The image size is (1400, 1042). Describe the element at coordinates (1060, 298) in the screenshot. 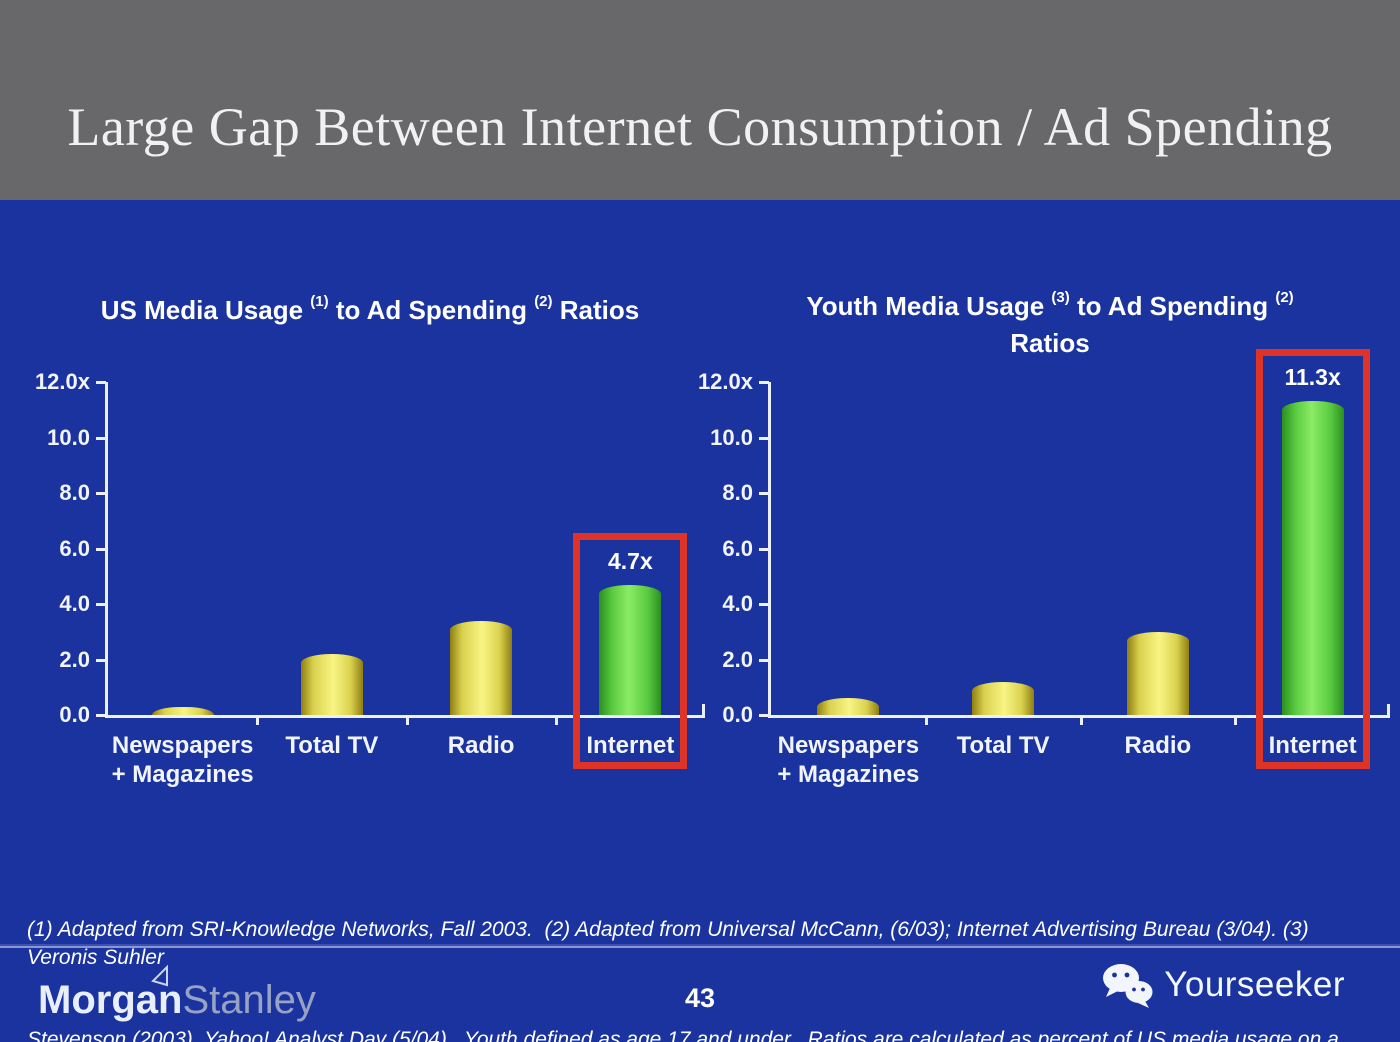

I see `title-superscript: (3)` at that location.